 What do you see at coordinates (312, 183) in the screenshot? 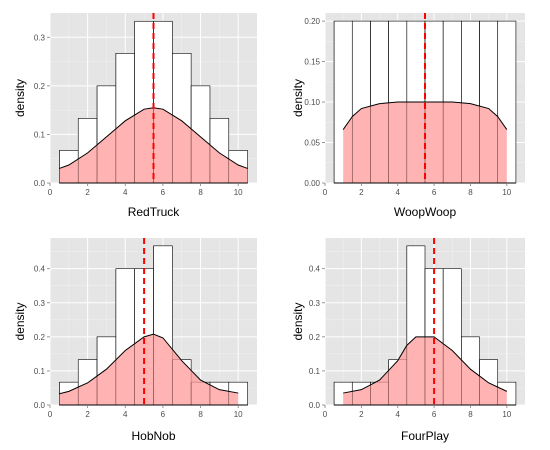
I see `y-tick-label: 0.00` at bounding box center [312, 183].